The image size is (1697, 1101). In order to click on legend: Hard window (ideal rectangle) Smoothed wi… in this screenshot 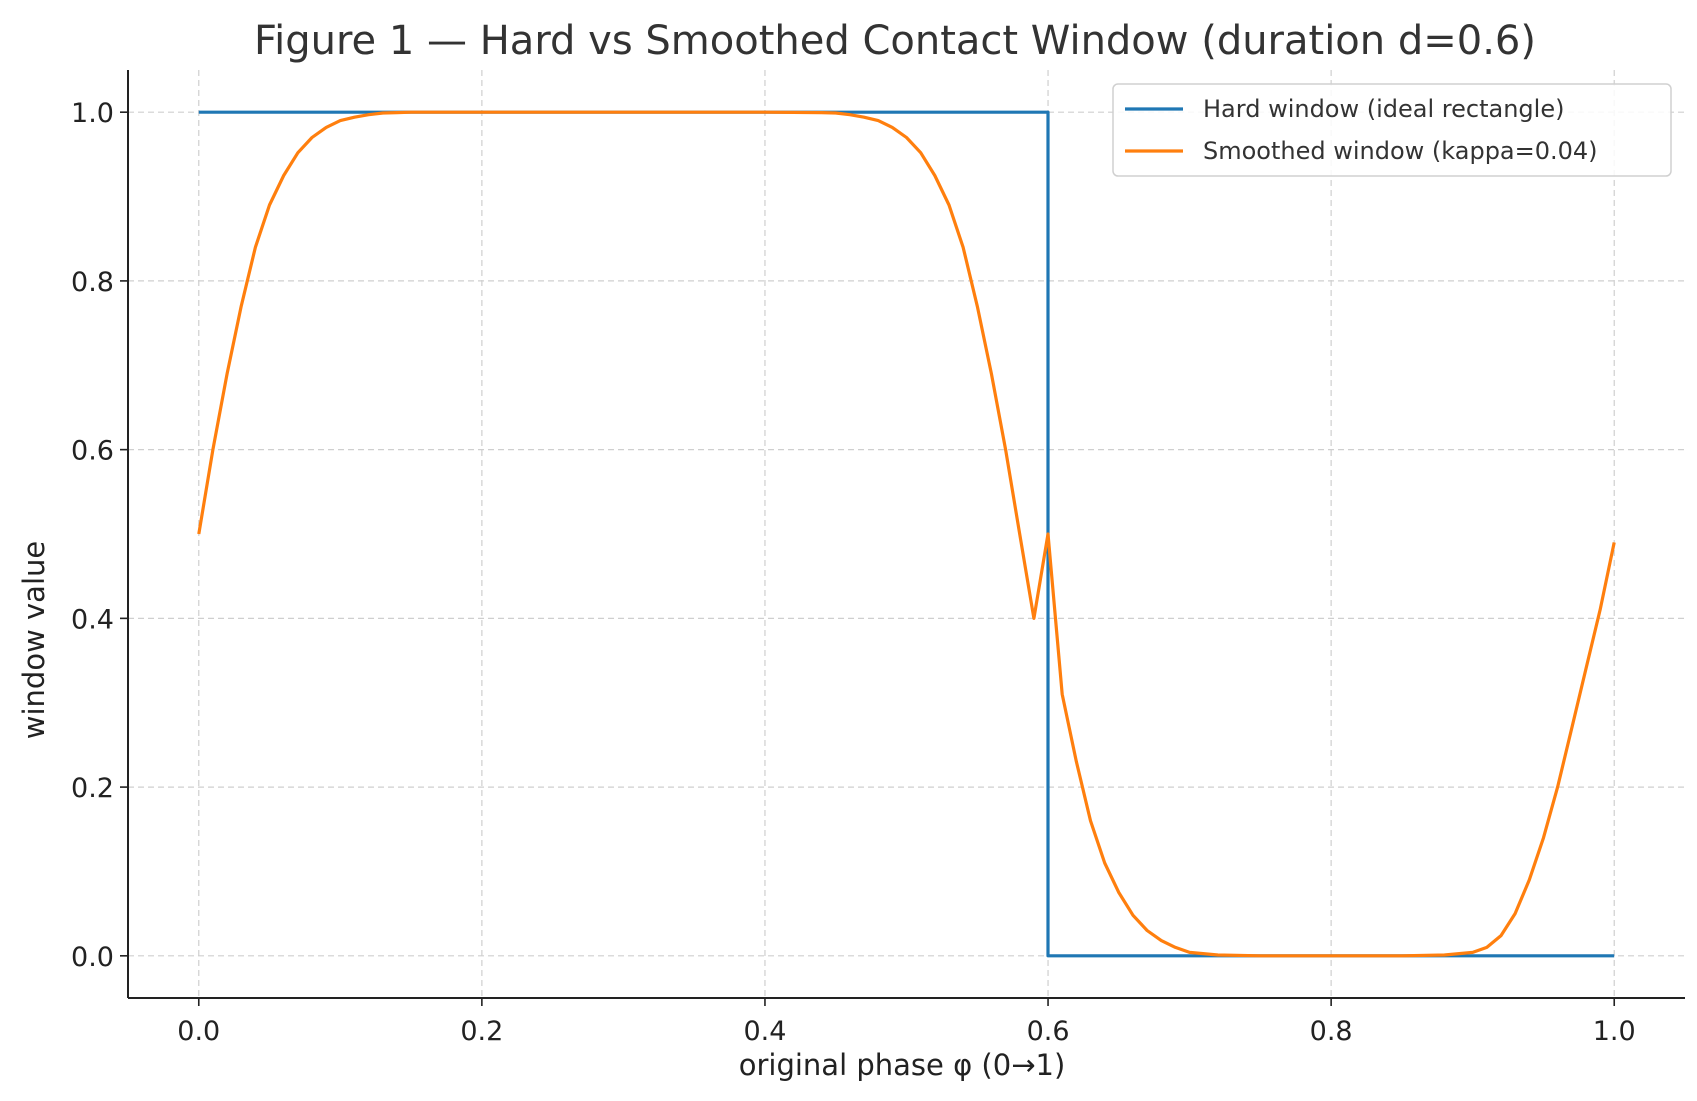, I will do `click(1392, 130)`.